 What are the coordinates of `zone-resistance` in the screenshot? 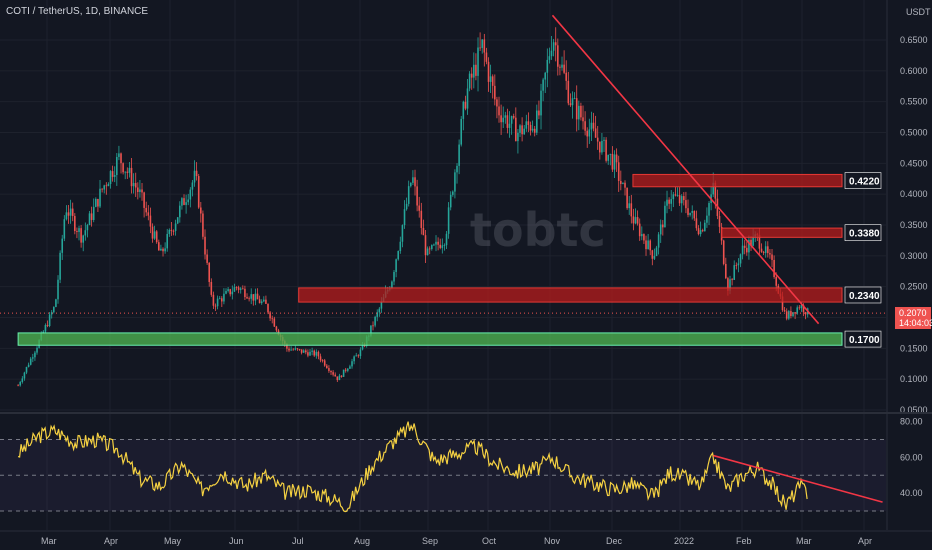 It's located at (570, 295).